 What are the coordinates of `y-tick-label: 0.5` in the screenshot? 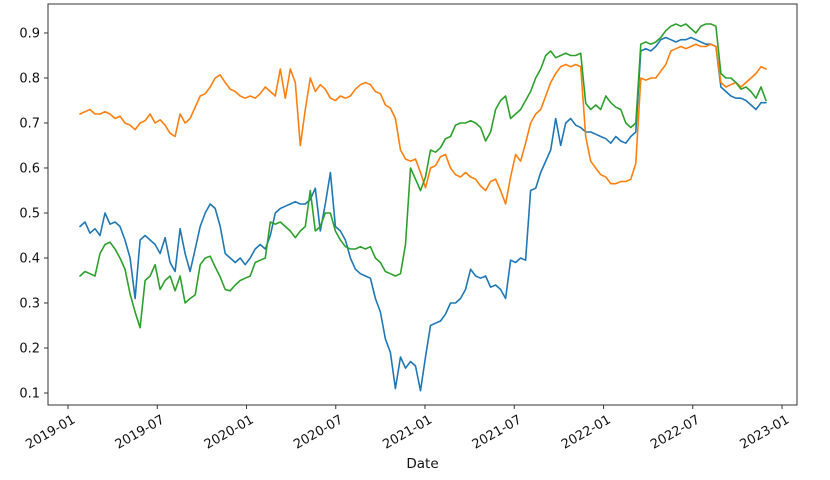 It's located at (29, 213).